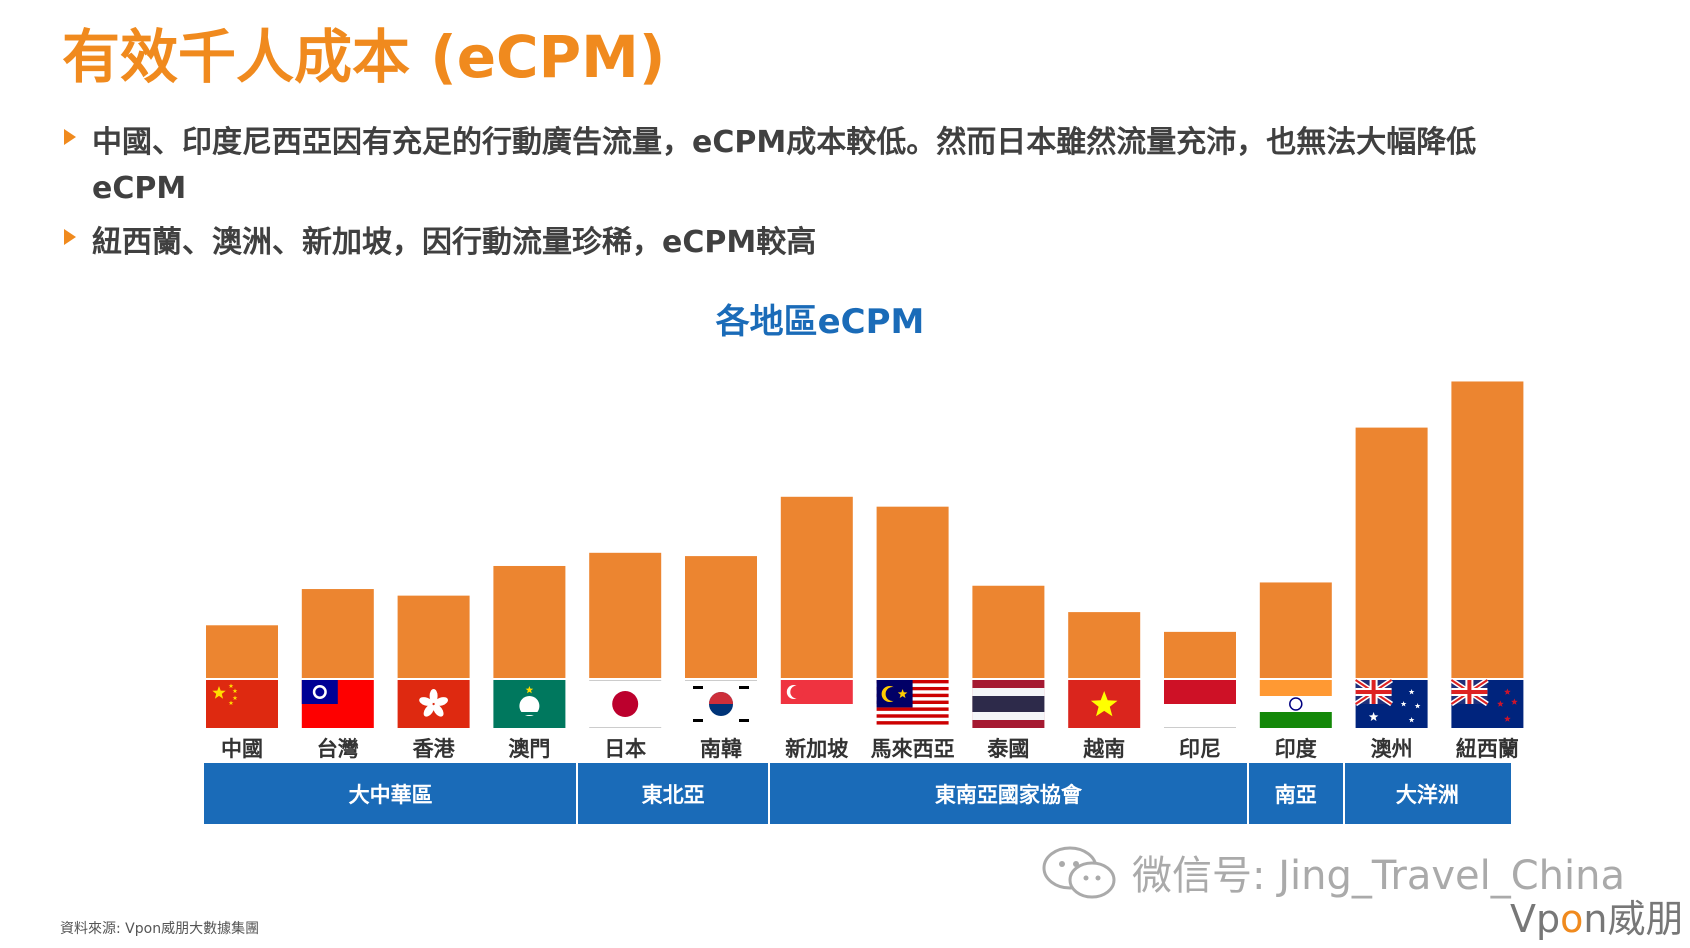  Describe the element at coordinates (913, 749) in the screenshot. I see `tick-label: 馬來西亞` at that location.